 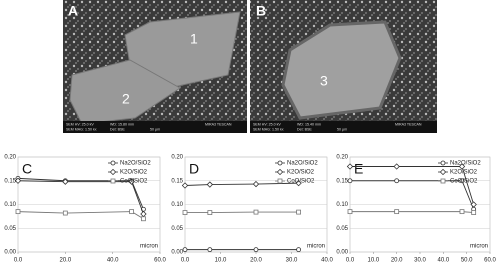 I want to click on panel-letter: C, so click(x=27, y=169).